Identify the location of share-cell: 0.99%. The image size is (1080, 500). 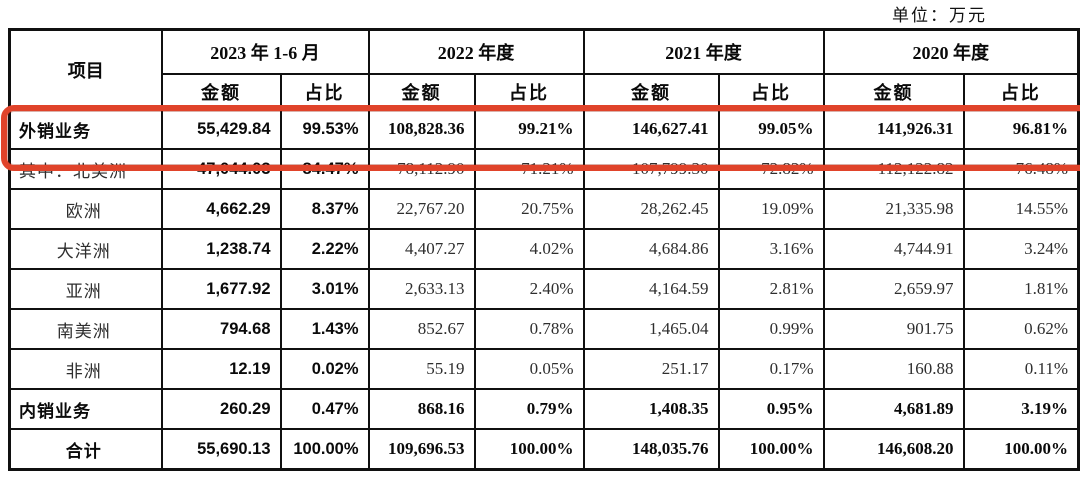
(771, 329).